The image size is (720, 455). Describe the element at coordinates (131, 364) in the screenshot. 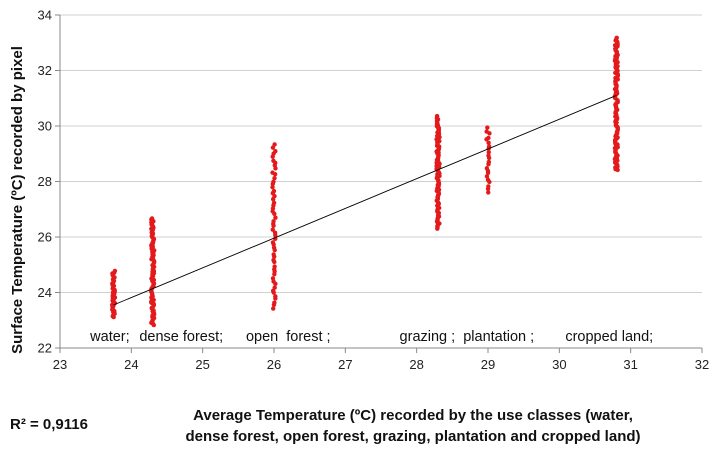

I see `x-tick-label: 24` at that location.